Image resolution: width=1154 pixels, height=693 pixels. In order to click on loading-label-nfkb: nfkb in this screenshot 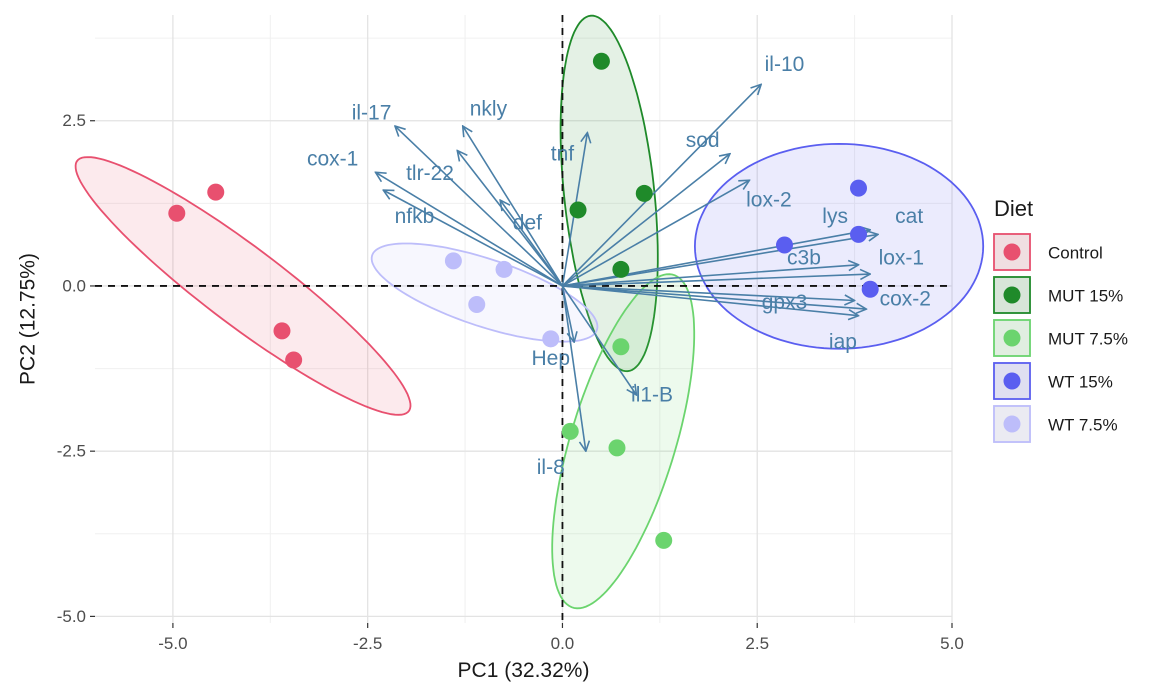, I will do `click(415, 216)`.